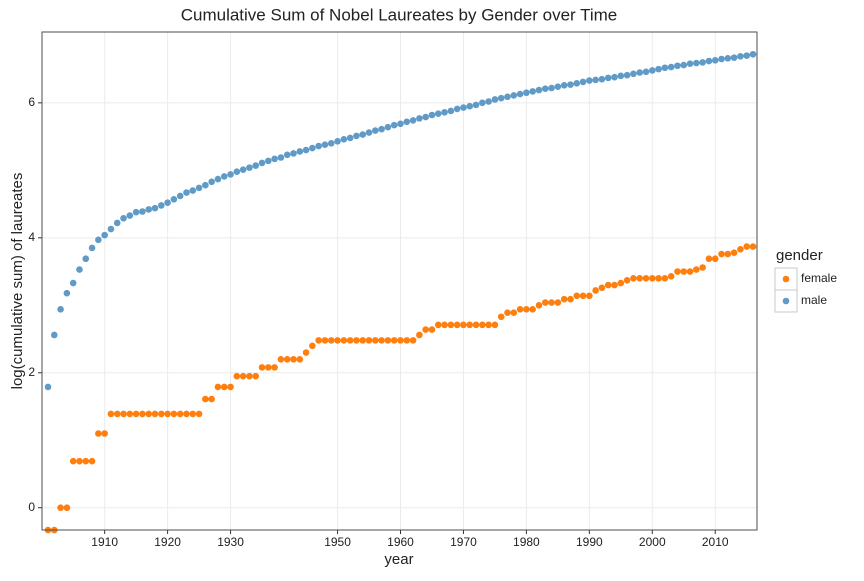 The image size is (864, 581). I want to click on x-tick-label: 1990, so click(589, 542).